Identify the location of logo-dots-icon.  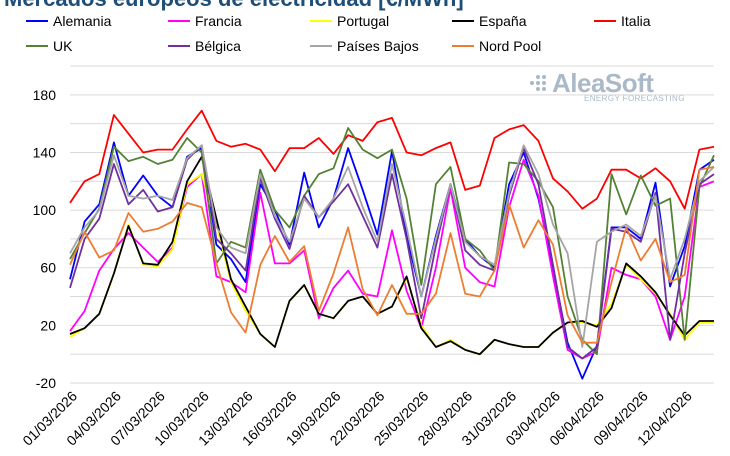
(538, 83).